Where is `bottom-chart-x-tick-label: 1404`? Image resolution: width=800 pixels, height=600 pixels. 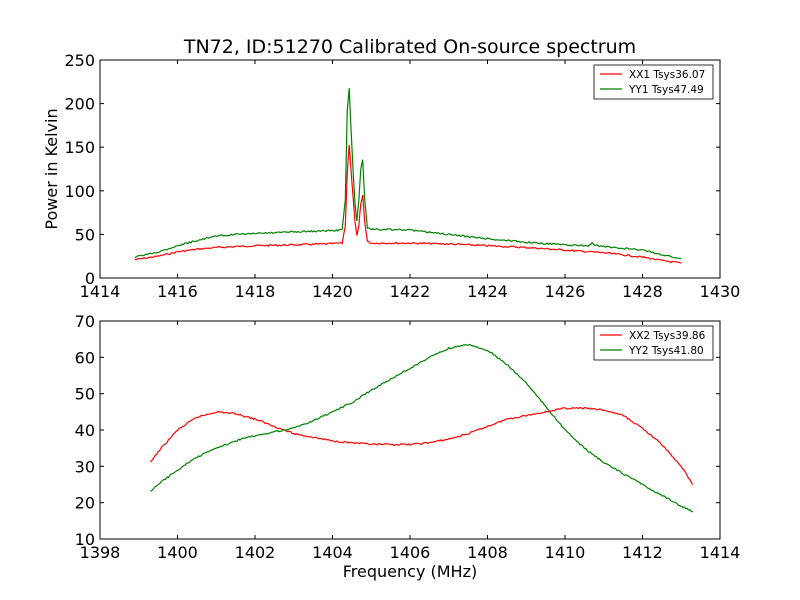 bottom-chart-x-tick-label: 1404 is located at coordinates (332, 552).